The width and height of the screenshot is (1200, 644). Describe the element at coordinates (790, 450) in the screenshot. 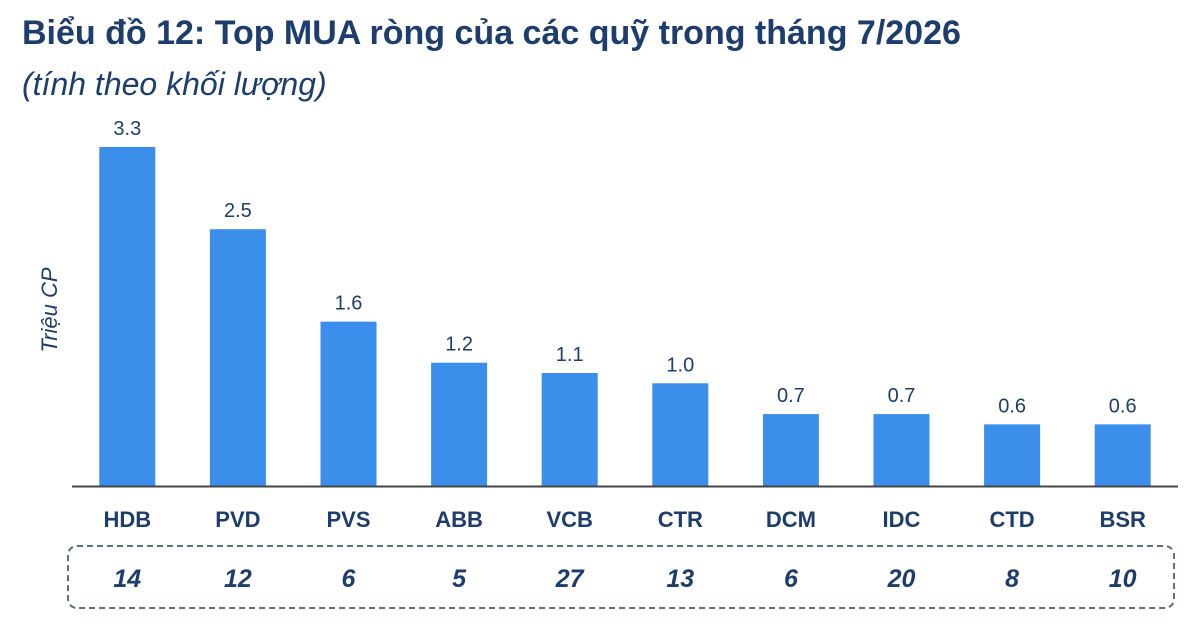

I see `bar-dcm` at that location.